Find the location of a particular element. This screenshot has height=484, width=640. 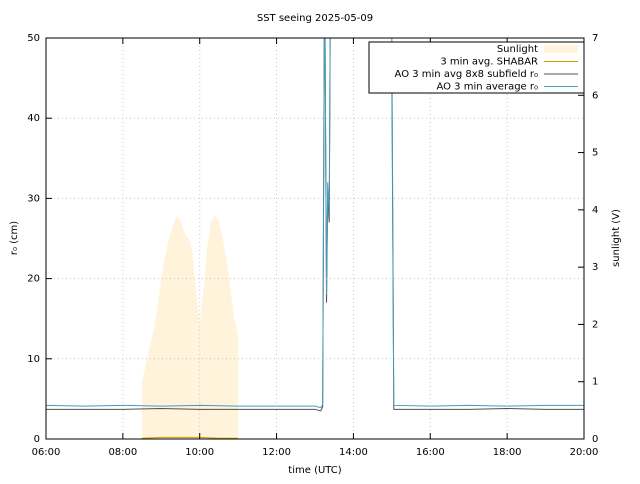

y2-tick-label: 6 is located at coordinates (595, 95).